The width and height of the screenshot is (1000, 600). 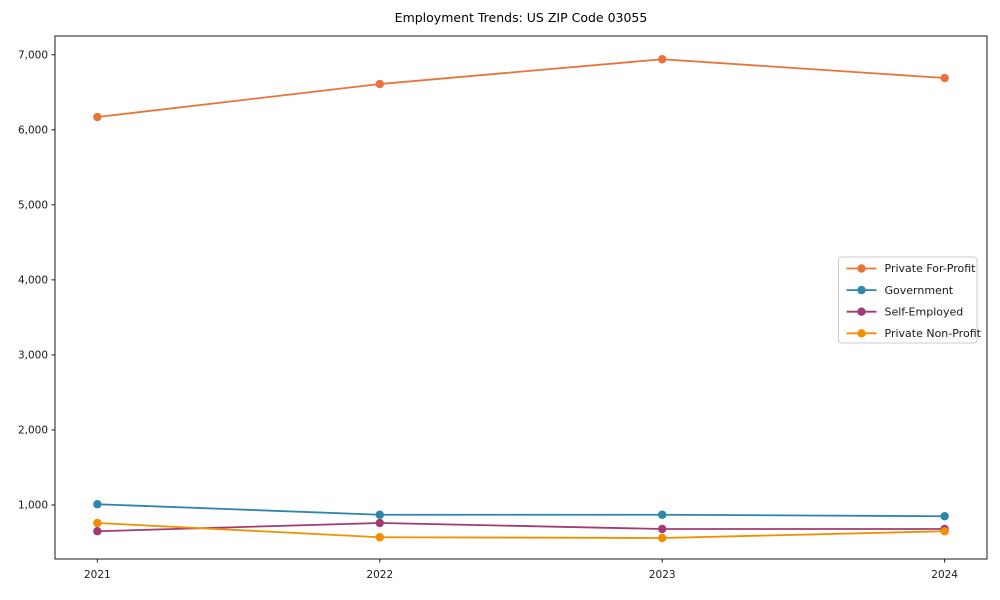 I want to click on legend-item-private-non-profit: Private Non-Profit, so click(x=914, y=333).